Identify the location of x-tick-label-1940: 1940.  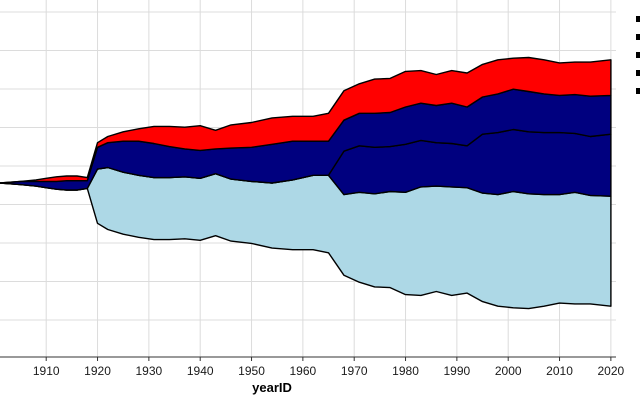
(200, 371).